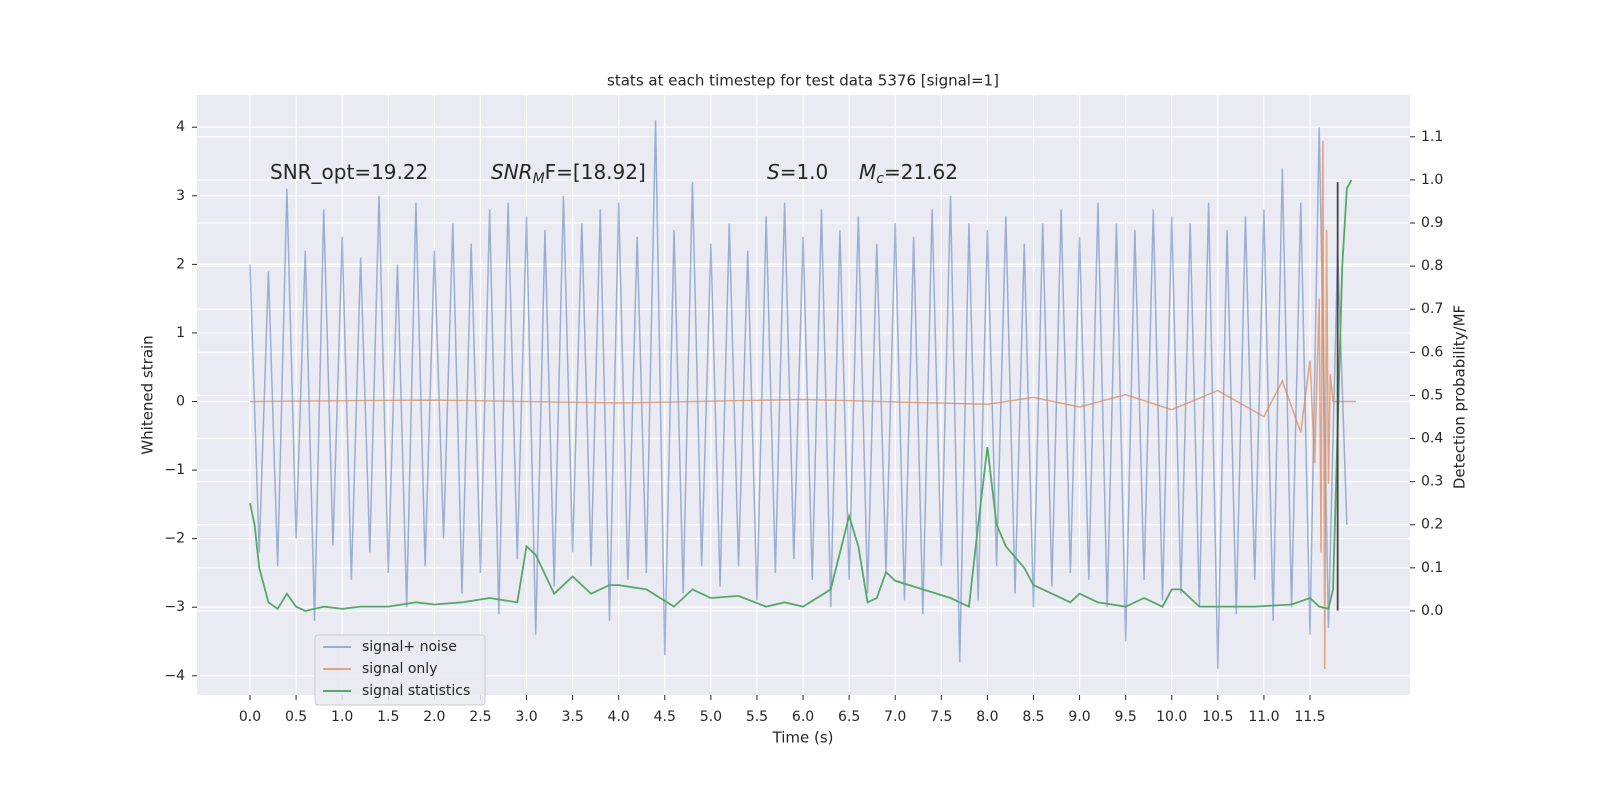  What do you see at coordinates (512, 172) in the screenshot?
I see `annotation-part: SNR` at bounding box center [512, 172].